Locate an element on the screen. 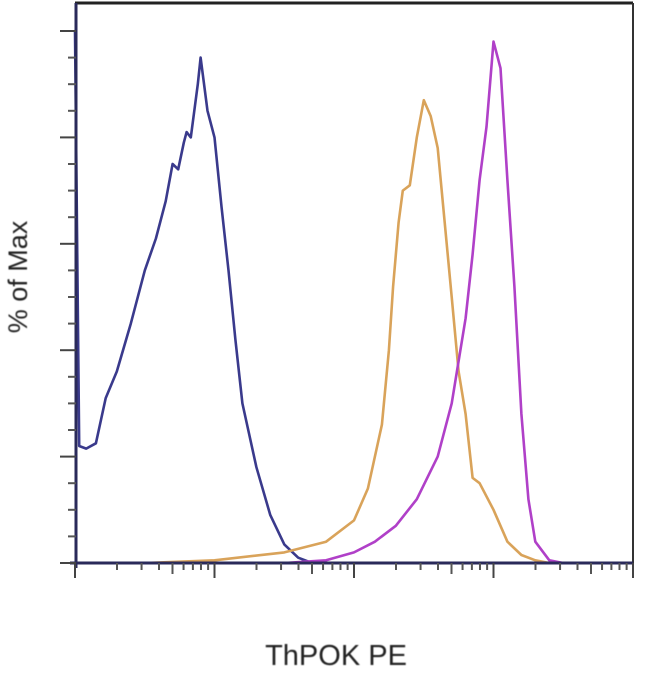 The width and height of the screenshot is (650, 684). x-axis-label: ThPOK PE is located at coordinates (336, 656).